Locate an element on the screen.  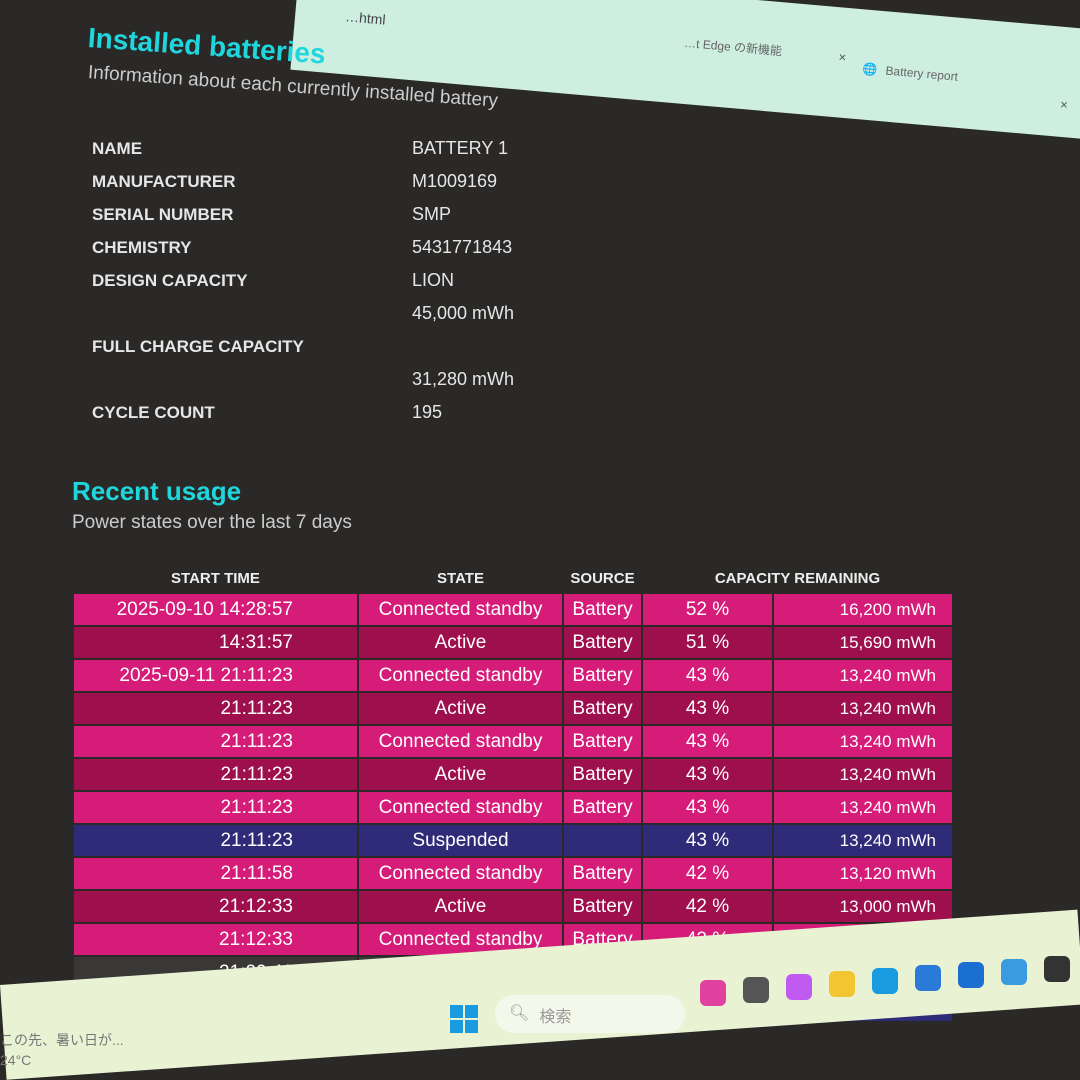
table-row: 21:11:23 Suspended 43 % 13,240 mWh is located at coordinates (513, 840).